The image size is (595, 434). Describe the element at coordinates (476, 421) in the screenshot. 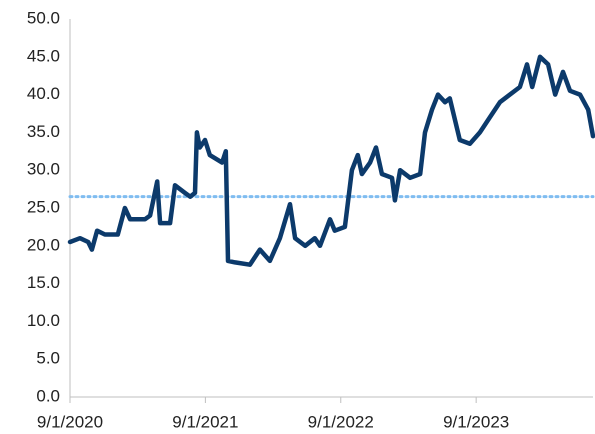

I see `x-tick-label: 9/1/2023` at that location.